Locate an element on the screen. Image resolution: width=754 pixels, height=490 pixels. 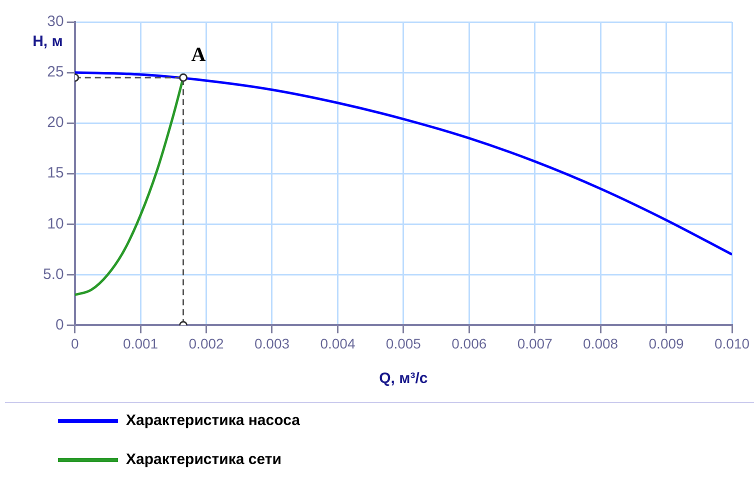
x-tick-label: 0.009 is located at coordinates (666, 343).